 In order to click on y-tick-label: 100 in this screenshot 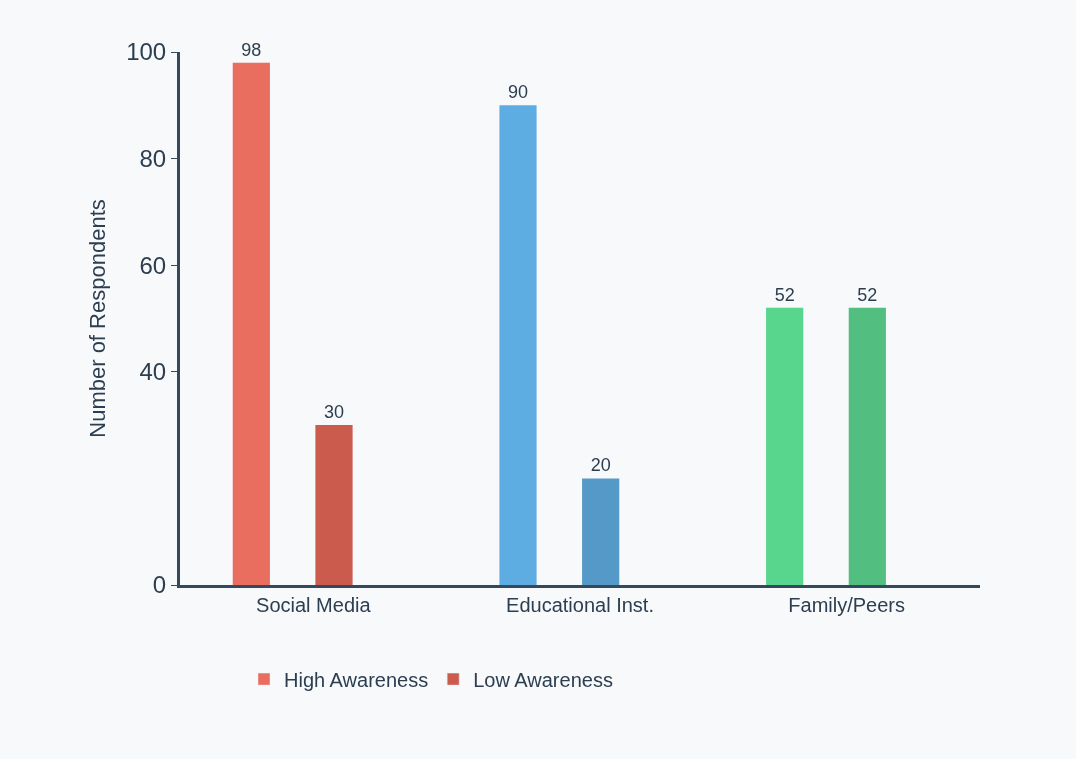, I will do `click(146, 52)`.